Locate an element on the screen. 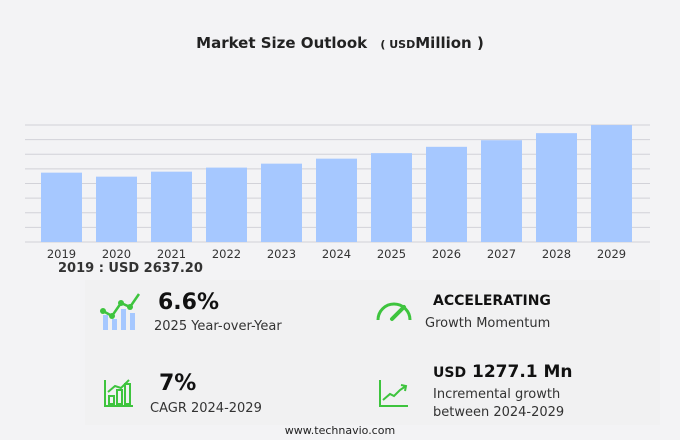 This screenshot has height=440, width=680. momentum-label: Growth Momentum is located at coordinates (488, 323).